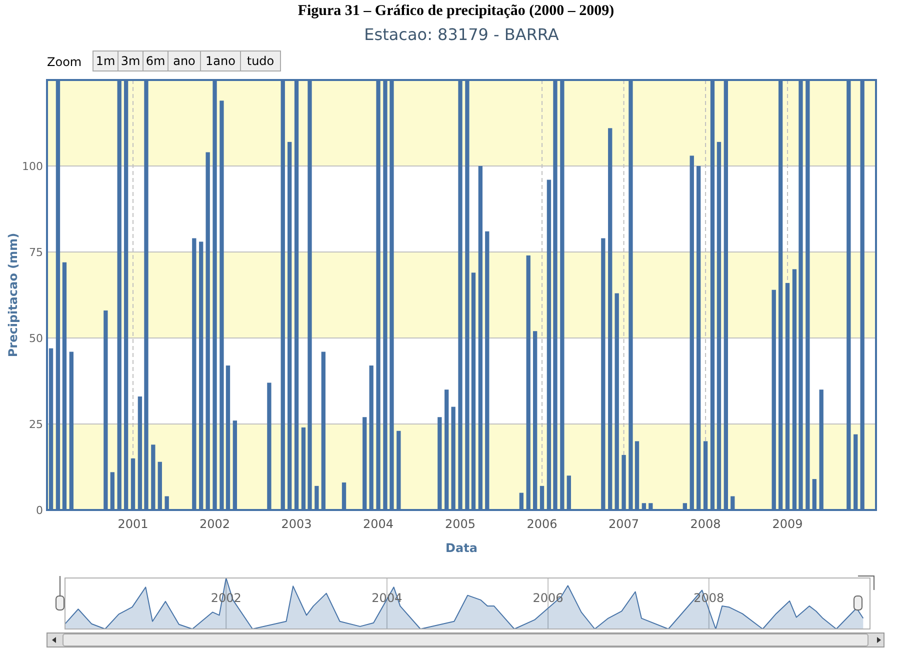  I want to click on text: Zoom, so click(64, 62).